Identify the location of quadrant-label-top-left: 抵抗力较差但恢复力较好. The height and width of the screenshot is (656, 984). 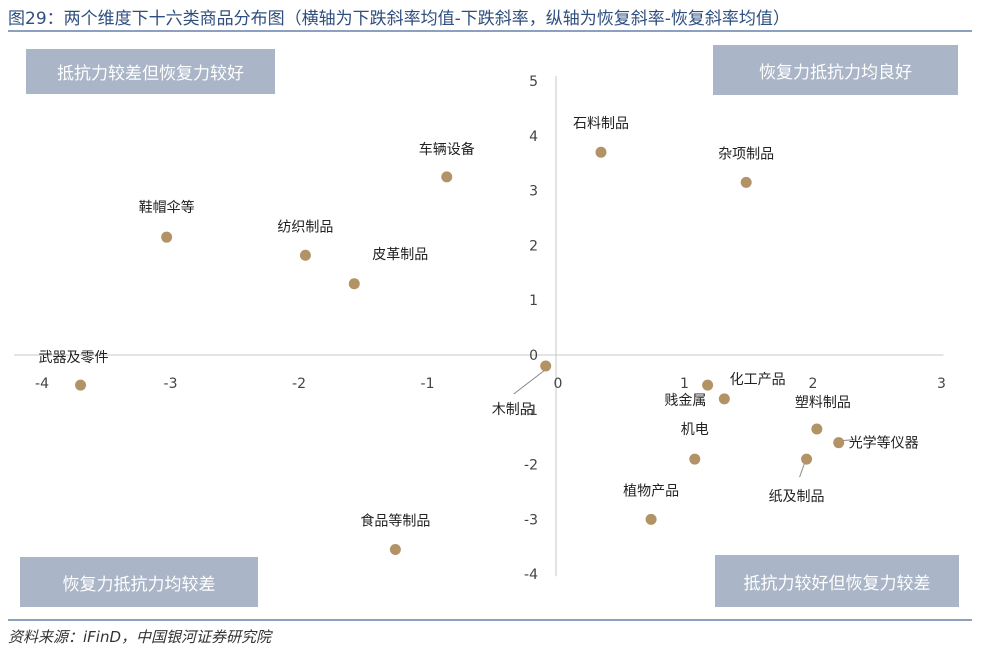
(150, 71).